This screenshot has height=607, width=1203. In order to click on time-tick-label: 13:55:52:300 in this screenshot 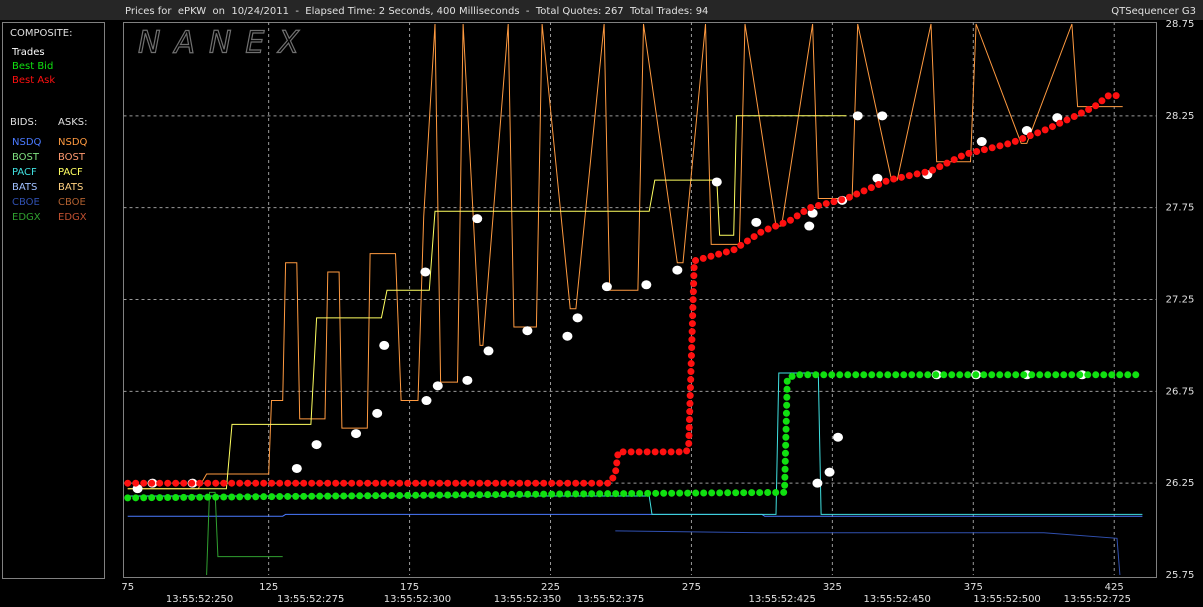, I will do `click(417, 599)`.